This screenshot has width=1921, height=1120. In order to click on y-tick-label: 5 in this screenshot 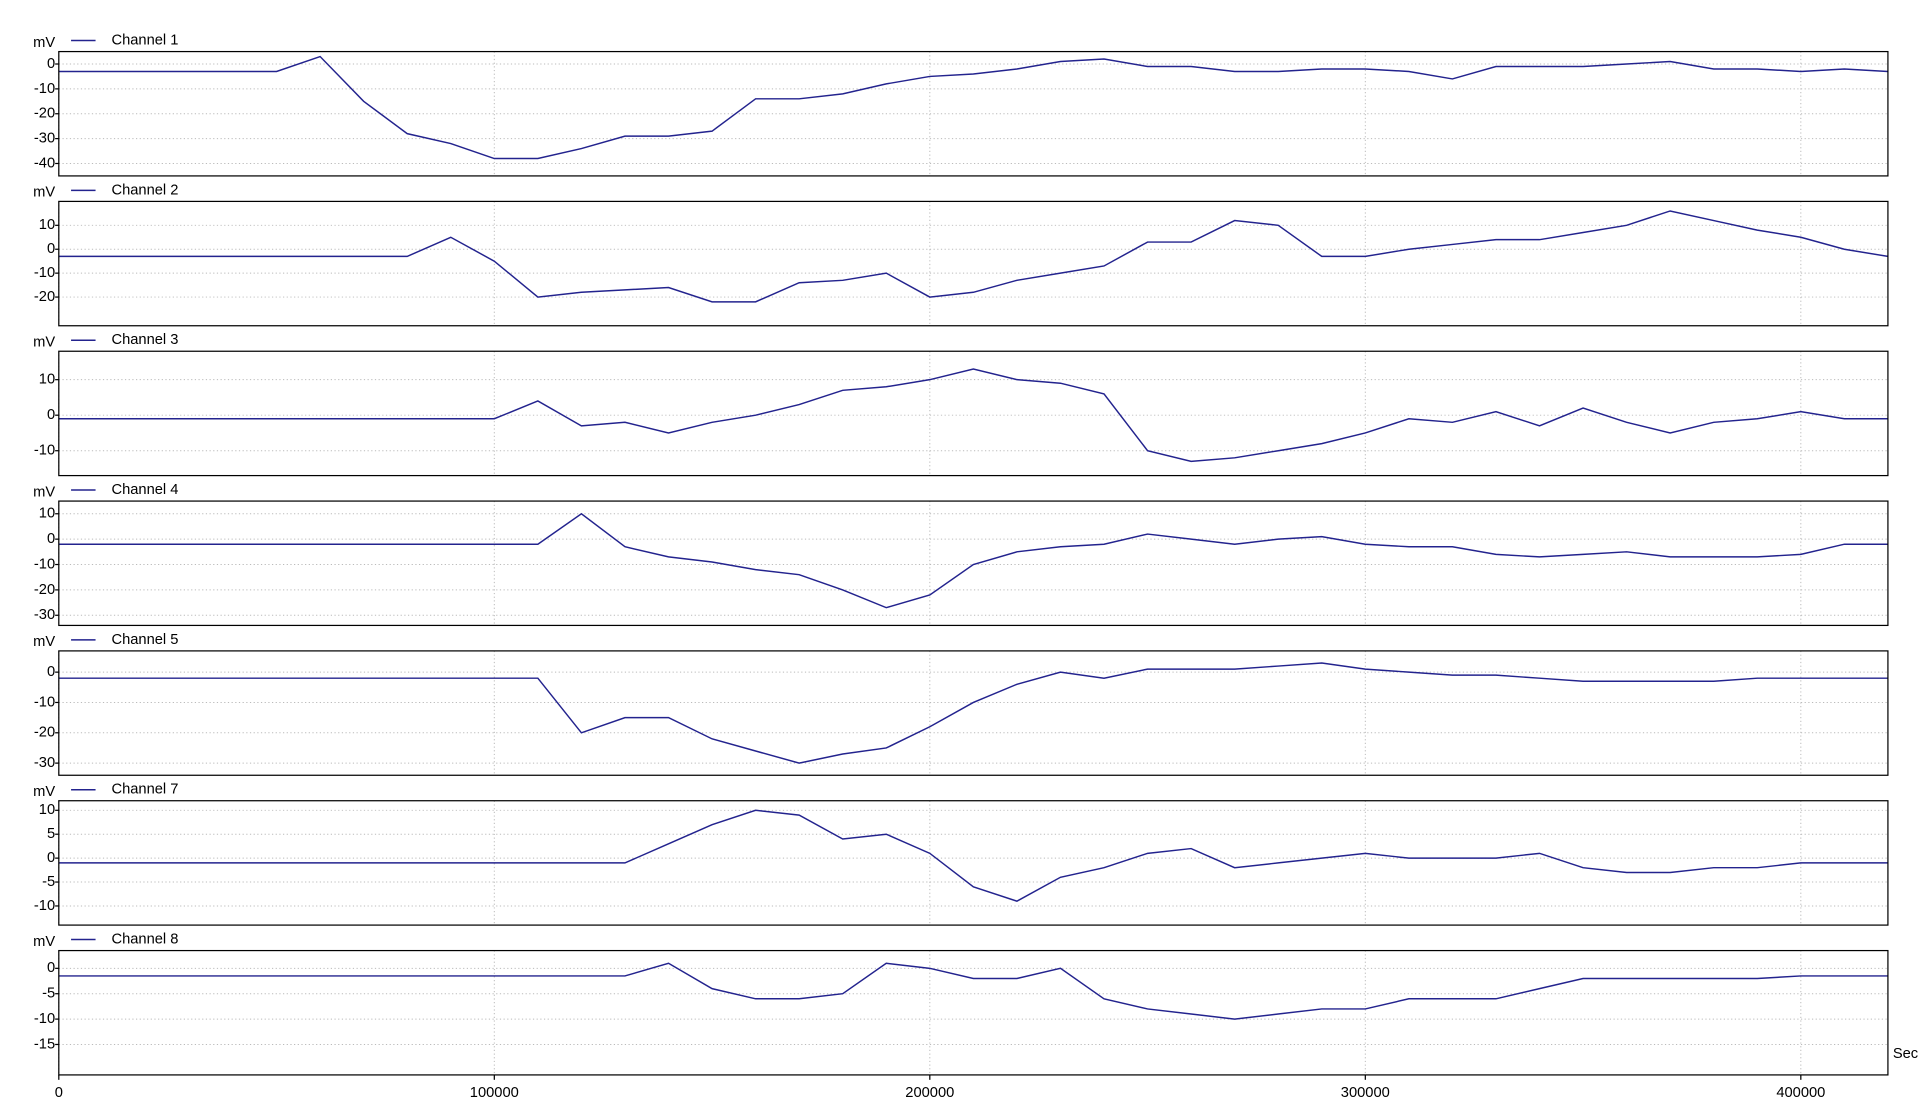, I will do `click(51, 834)`.